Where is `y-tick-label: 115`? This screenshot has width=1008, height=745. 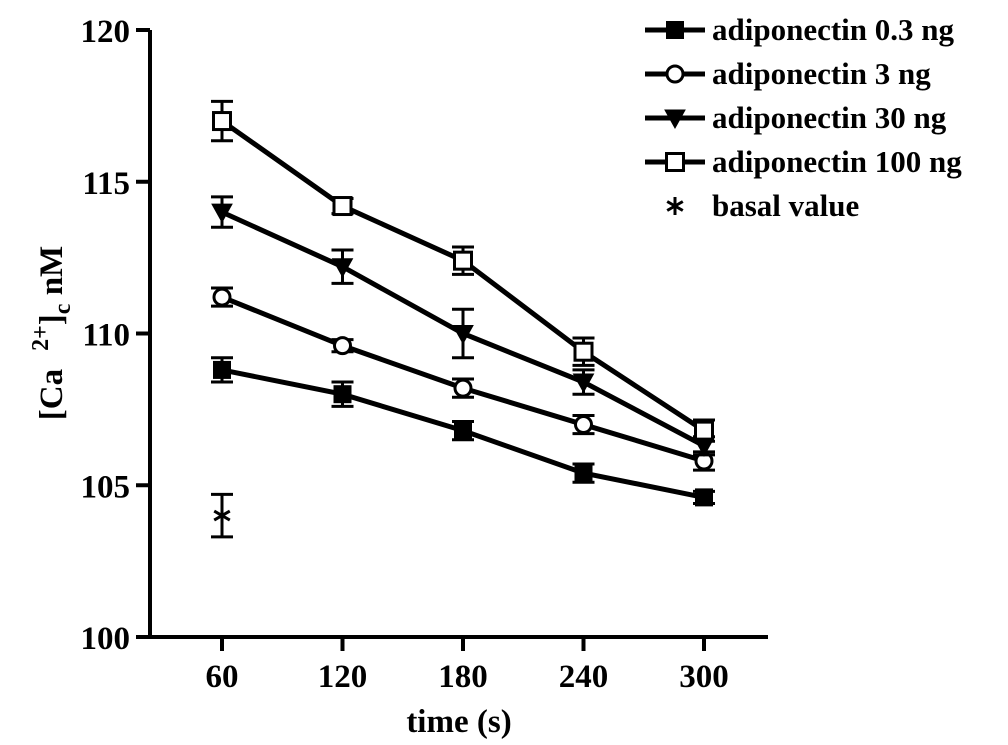
y-tick-label: 115 is located at coordinates (106, 184).